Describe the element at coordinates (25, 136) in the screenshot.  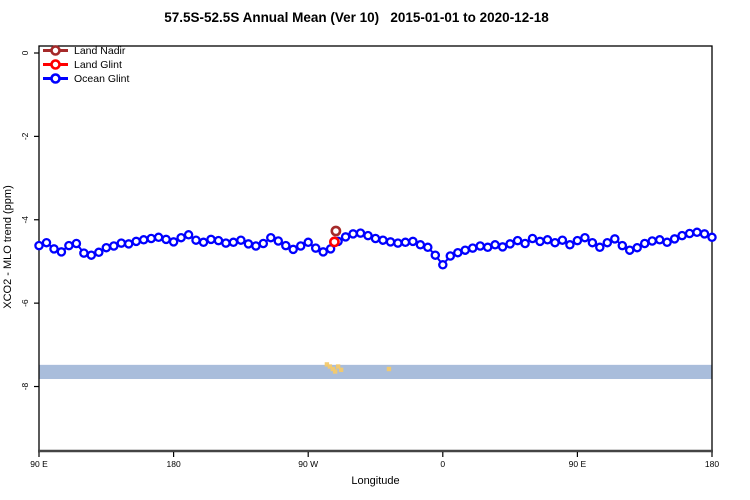
I see `y-tick-label: -2` at that location.